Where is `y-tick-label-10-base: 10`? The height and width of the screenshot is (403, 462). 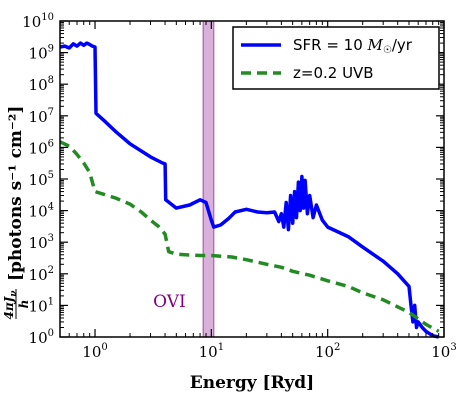
y-tick-label-10-base: 10 is located at coordinates (31, 22).